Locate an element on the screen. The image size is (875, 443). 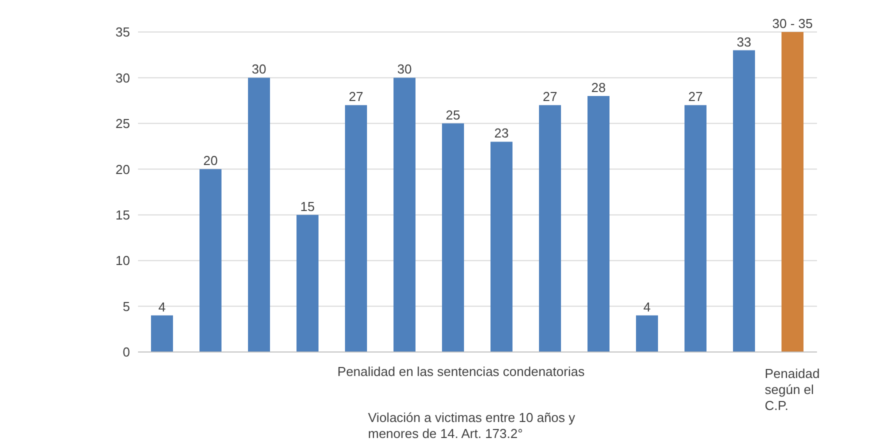
y-tick-label: 30 is located at coordinates (123, 78).